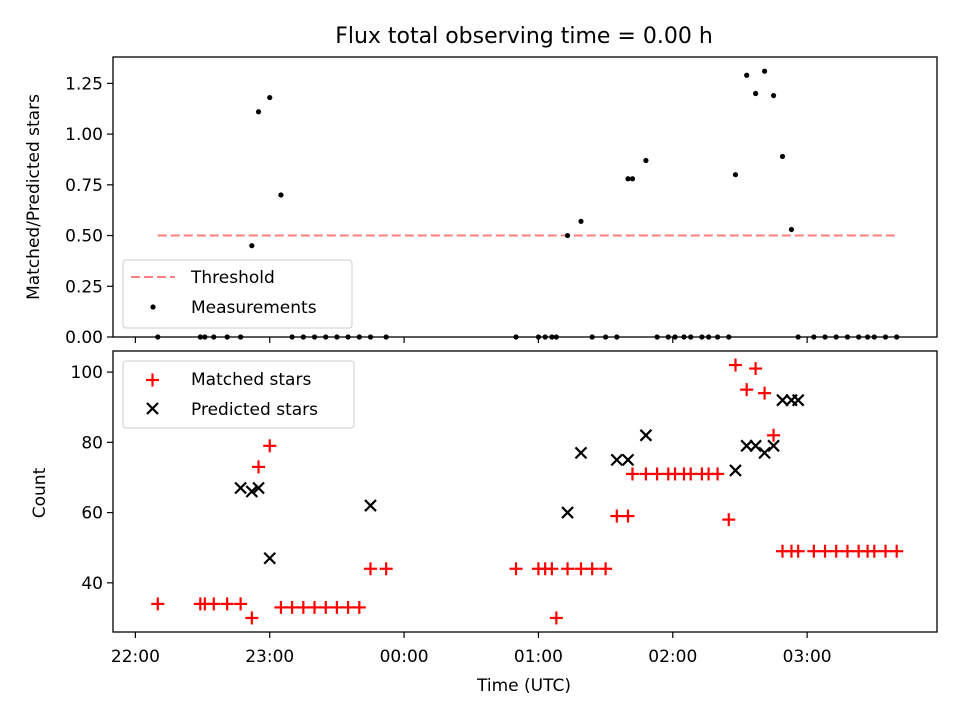 Image resolution: width=960 pixels, height=720 pixels. What do you see at coordinates (92, 584) in the screenshot?
I see `bottom-ytick-label: 40` at bounding box center [92, 584].